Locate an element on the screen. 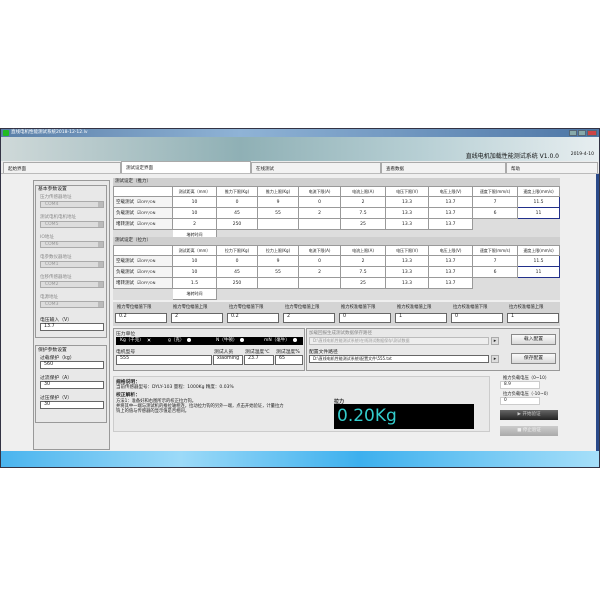 This screenshot has width=600, height=600. port-select: COM5 is located at coordinates (72, 224).